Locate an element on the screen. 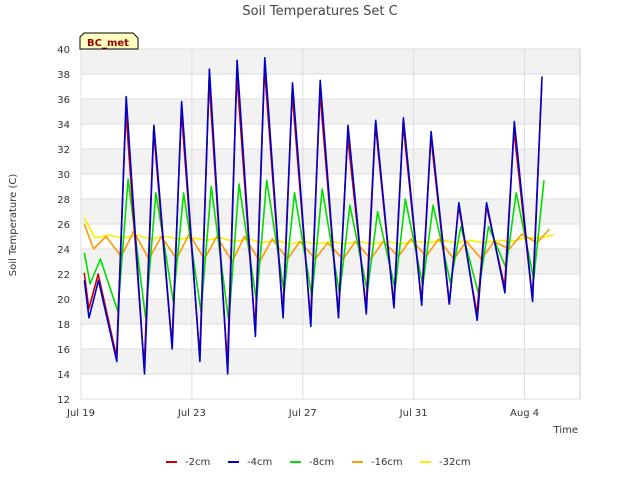 The width and height of the screenshot is (640, 480). legend-label: -32cm is located at coordinates (455, 462).